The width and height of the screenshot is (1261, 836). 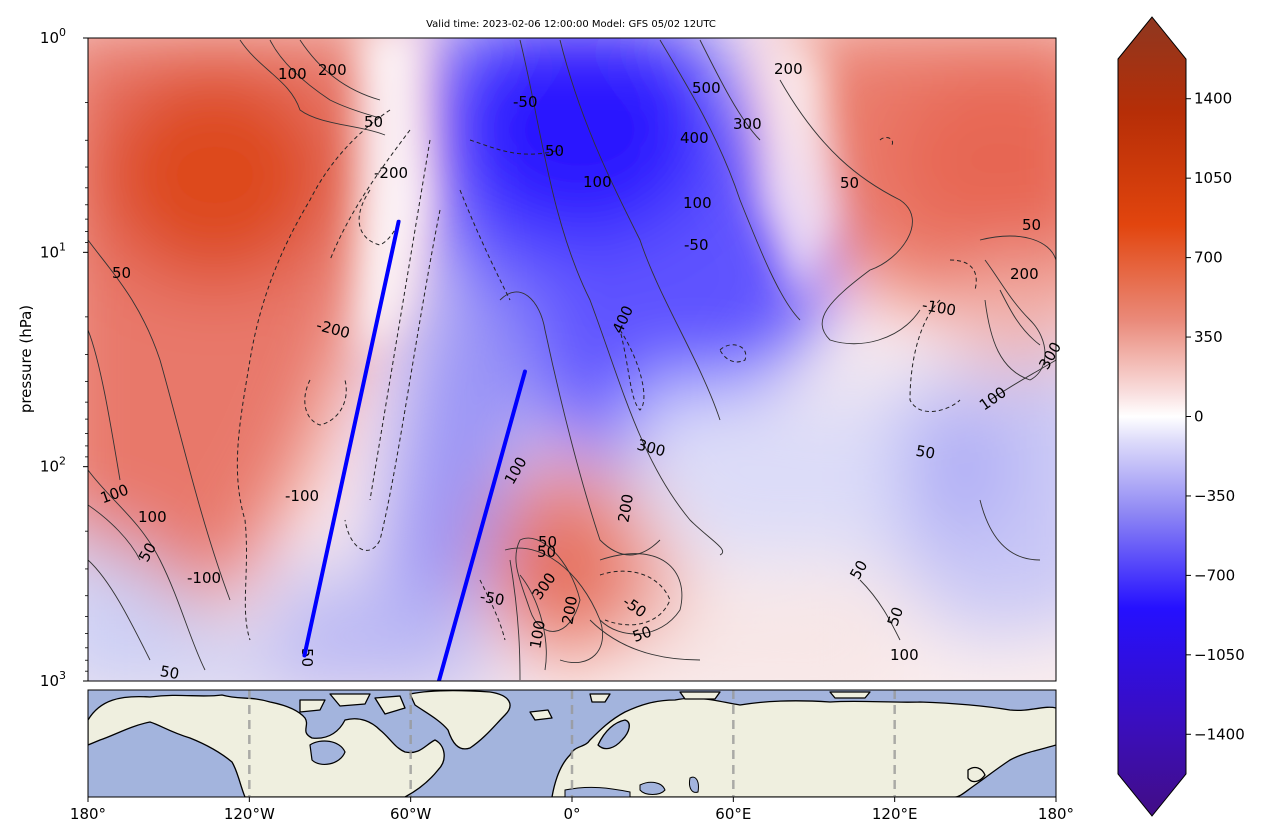 I want to click on colorbar: 1400 1050 700 350 0 −350 −700 −1050 −1400, so click(x=1181, y=416).